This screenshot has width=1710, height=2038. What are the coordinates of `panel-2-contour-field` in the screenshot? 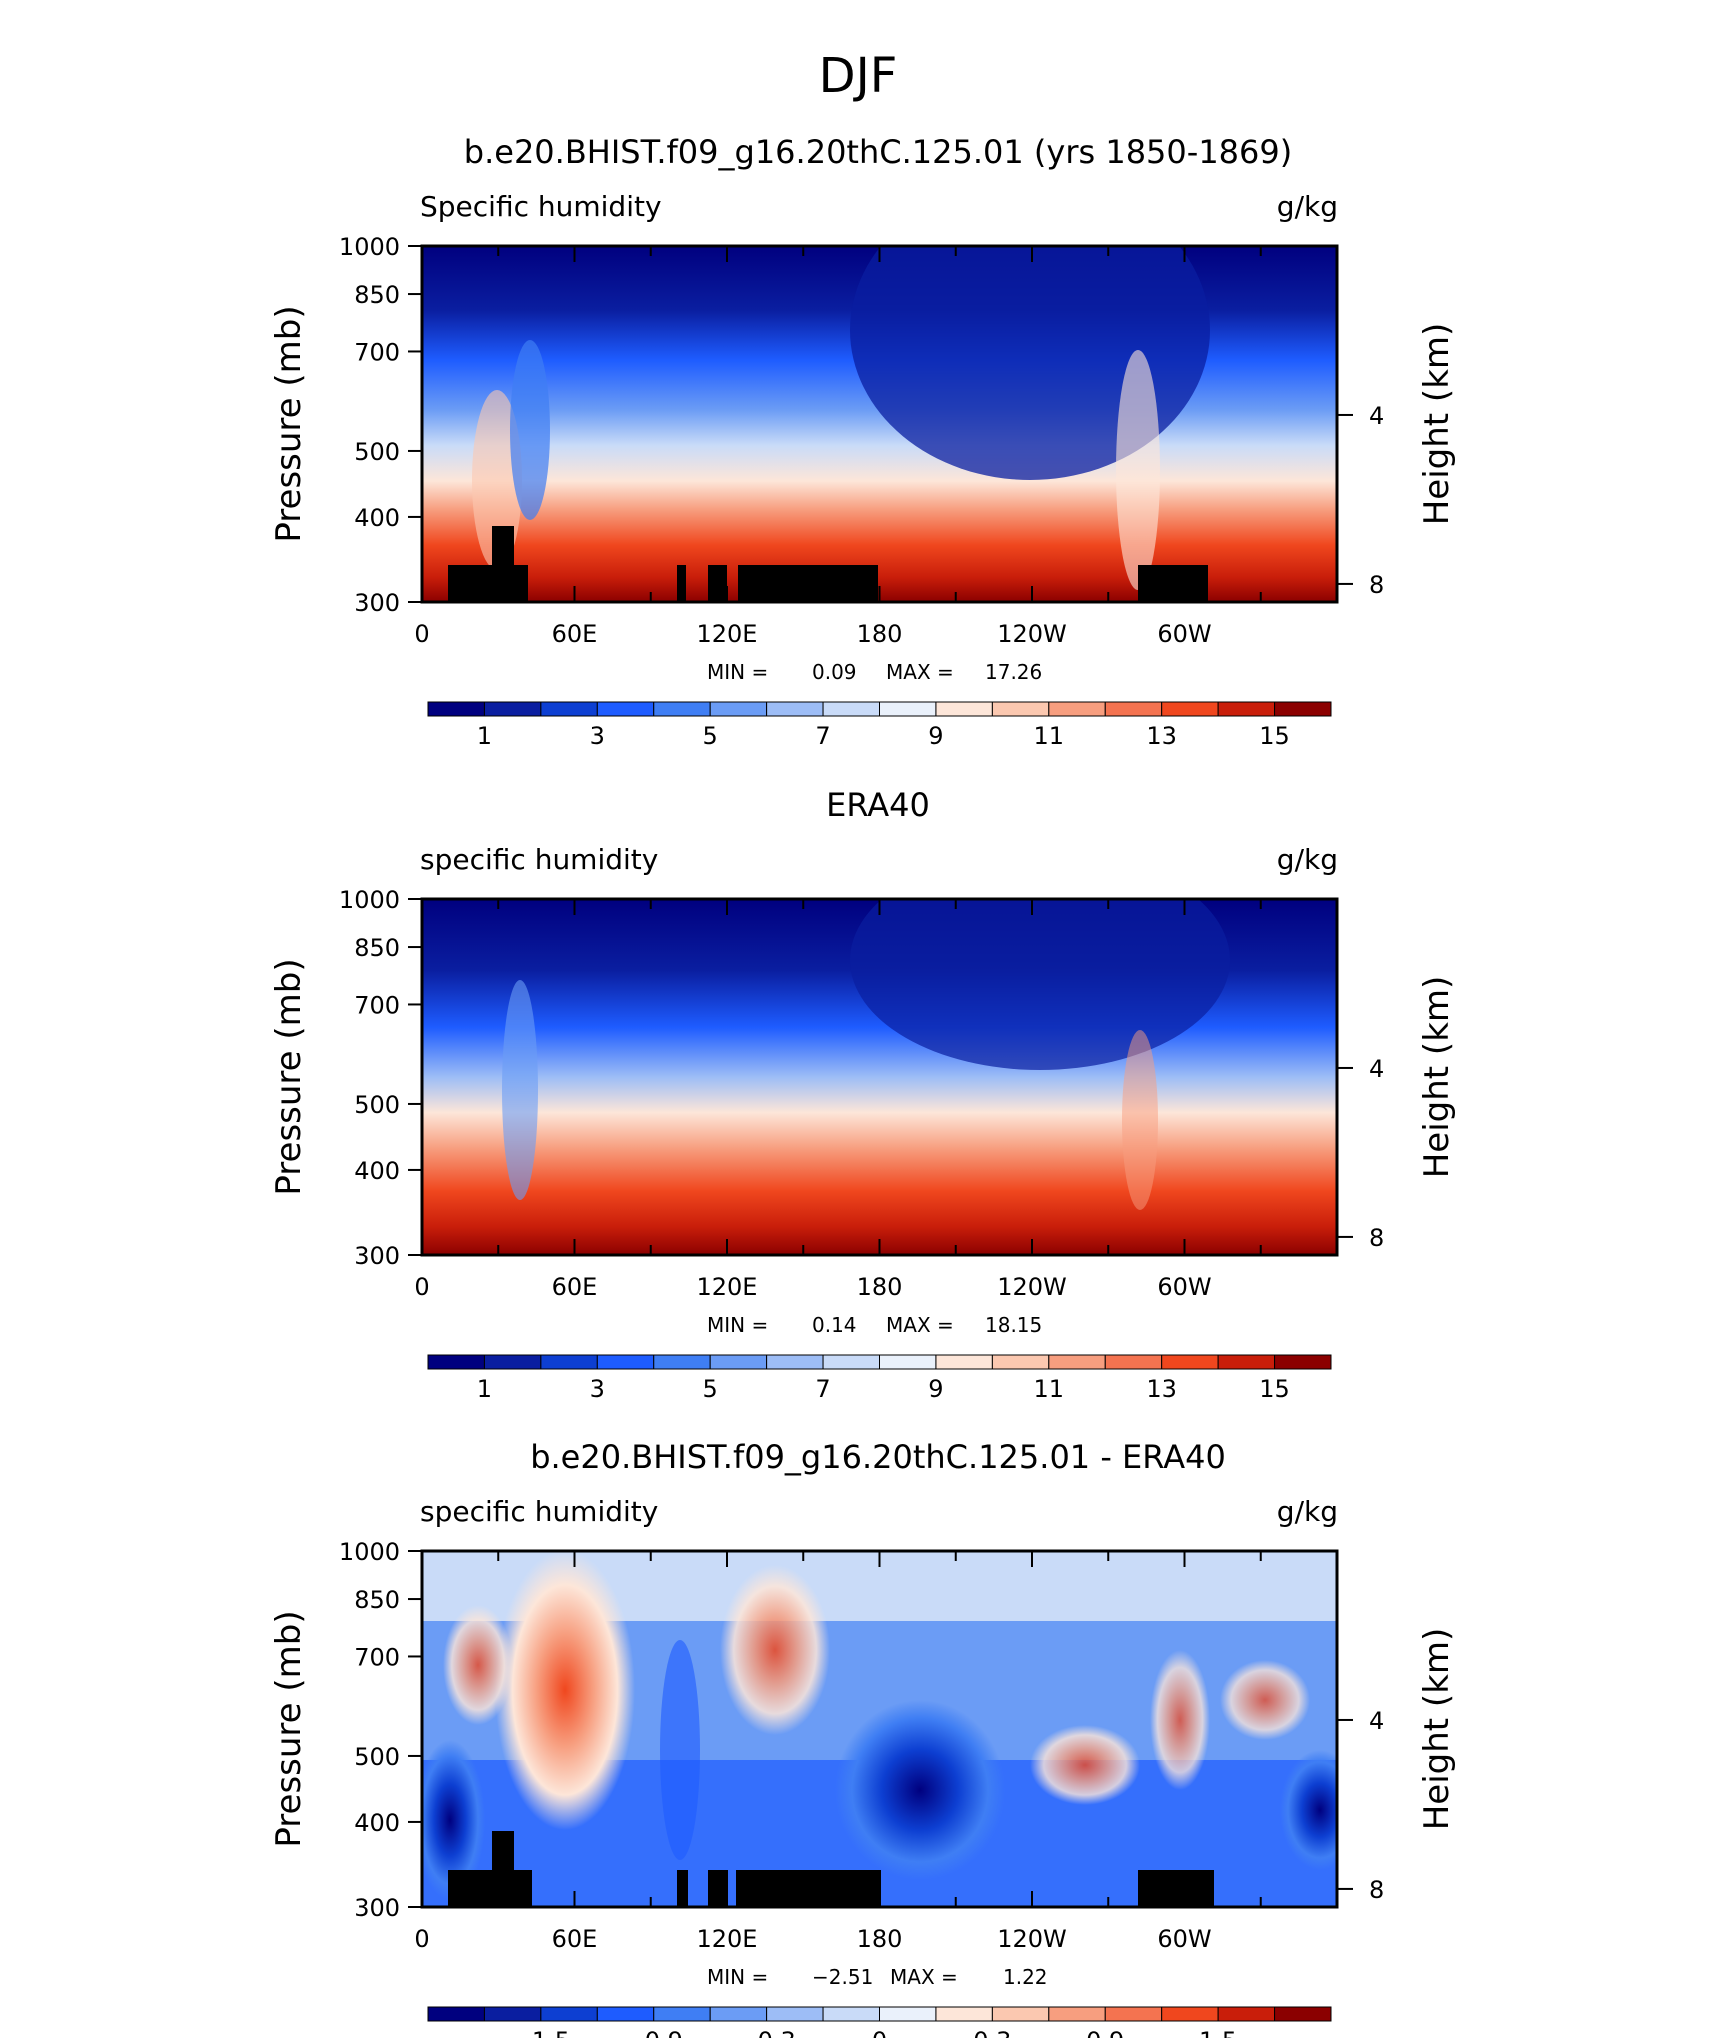 It's located at (879, 1077).